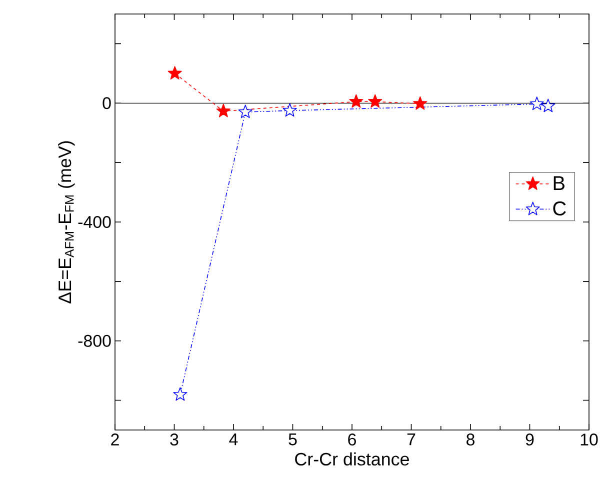 The width and height of the screenshot is (604, 490). I want to click on y-tick-label: 0, so click(106, 103).